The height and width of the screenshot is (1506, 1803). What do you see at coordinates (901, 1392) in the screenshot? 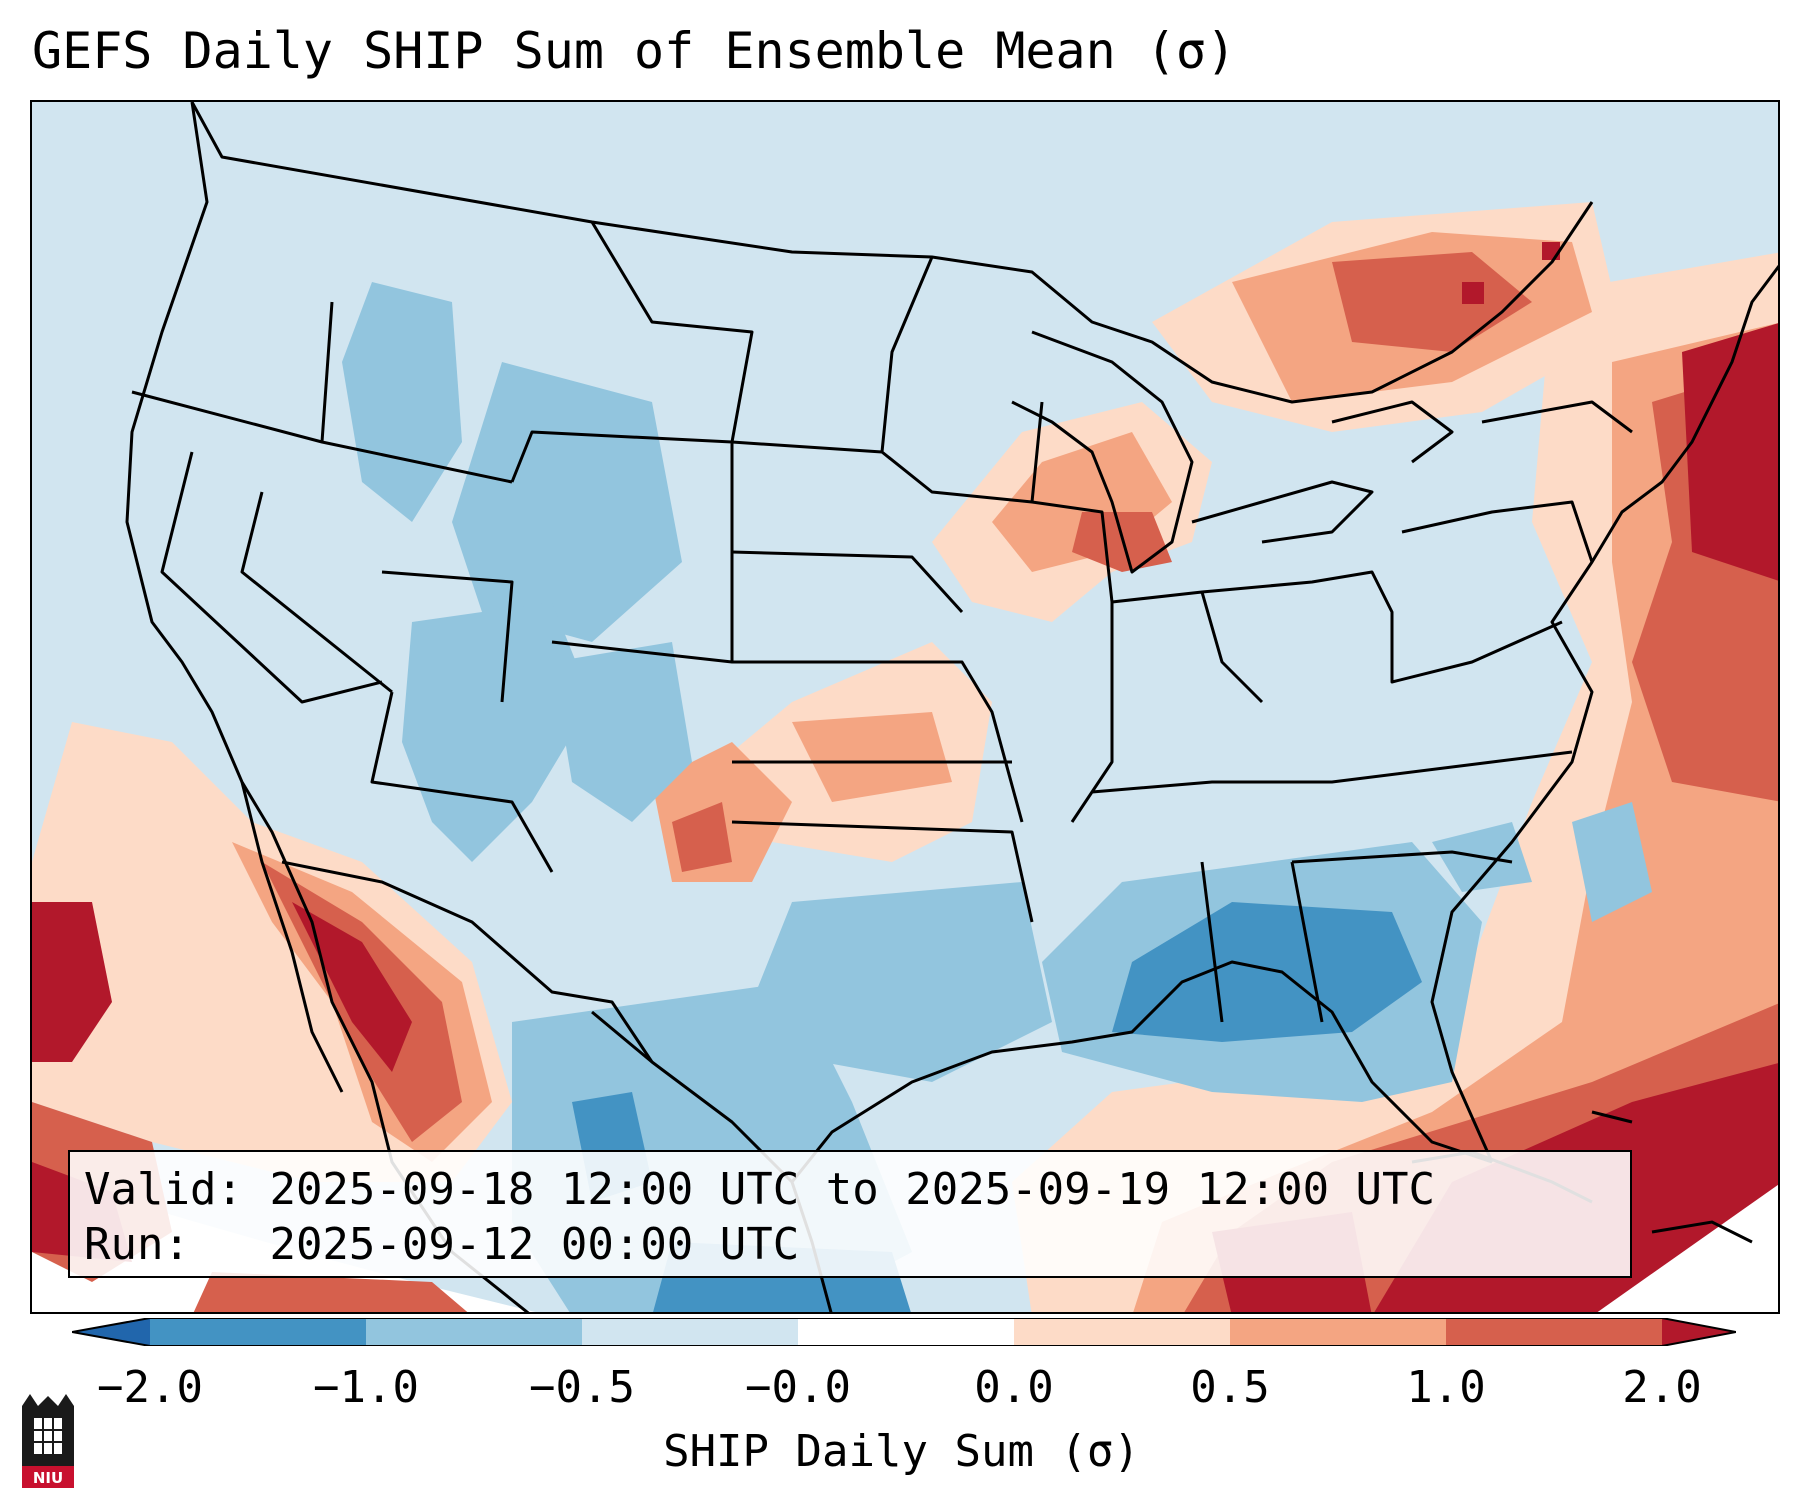
I see `colorbar-tick-labels: −2.0 −1.0 −0.5 −0.0 0.0 0.5 1.0 2.0` at bounding box center [901, 1392].